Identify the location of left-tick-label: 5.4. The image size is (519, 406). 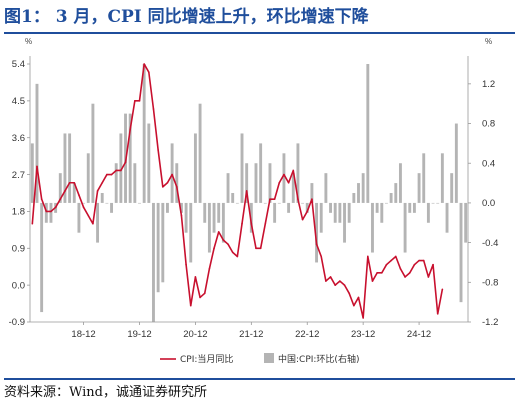
(18, 64).